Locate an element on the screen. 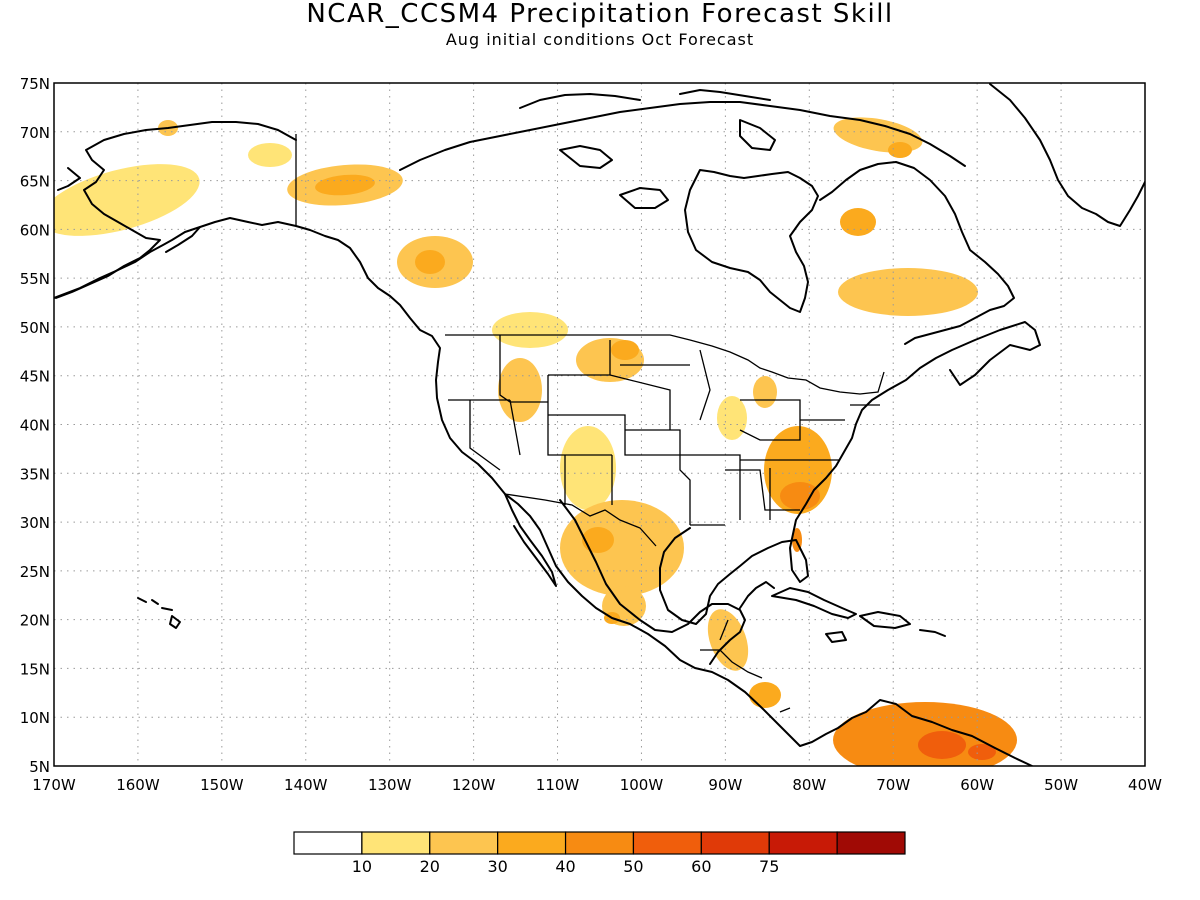 This screenshot has height=900, width=1200. longitude-tick-label: 130W is located at coordinates (390, 785).